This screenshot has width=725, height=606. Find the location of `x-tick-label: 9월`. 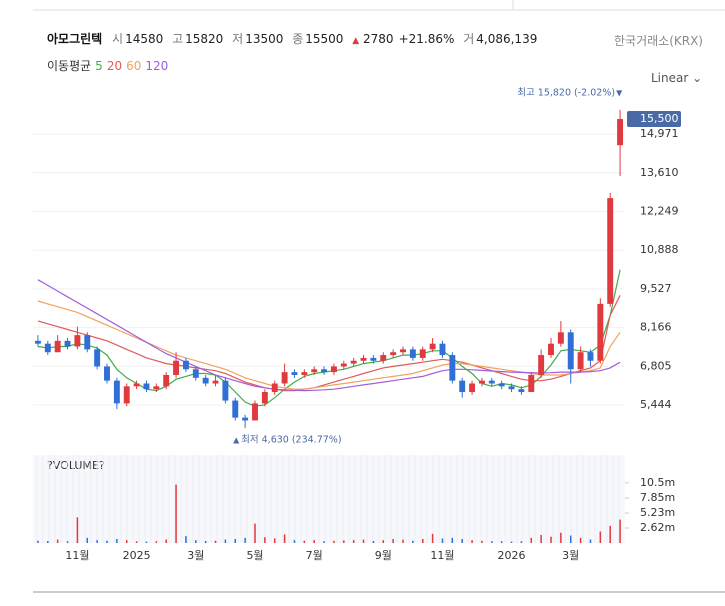

x-tick-label: 9월 is located at coordinates (383, 555).